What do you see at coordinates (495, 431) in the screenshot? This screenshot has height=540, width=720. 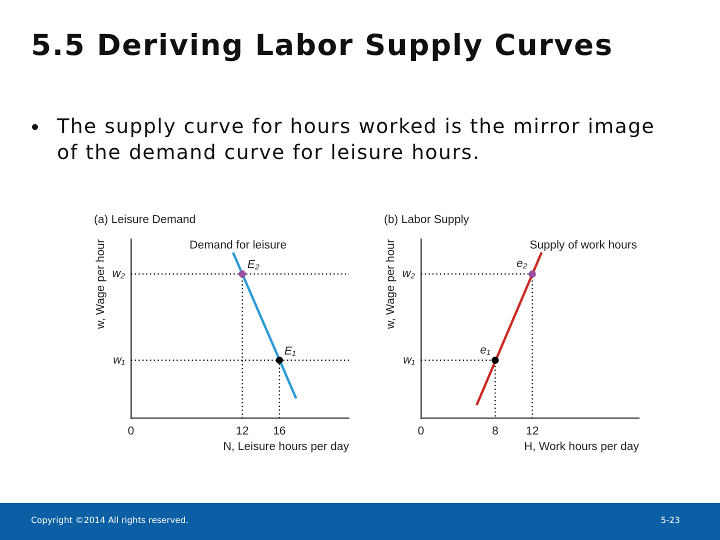 I see `x-tick-label: 8` at bounding box center [495, 431].